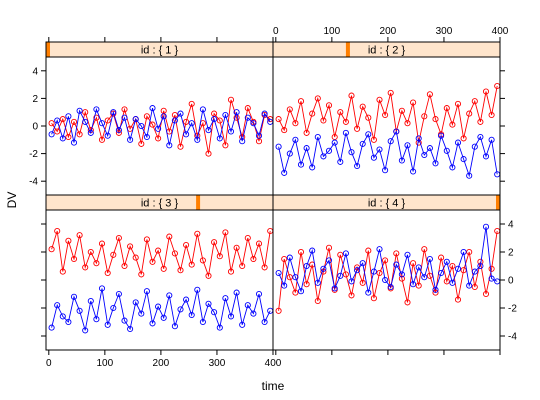 This screenshot has height=400, width=540. Describe the element at coordinates (33, 182) in the screenshot. I see `y-tick-label-left: -4` at that location.